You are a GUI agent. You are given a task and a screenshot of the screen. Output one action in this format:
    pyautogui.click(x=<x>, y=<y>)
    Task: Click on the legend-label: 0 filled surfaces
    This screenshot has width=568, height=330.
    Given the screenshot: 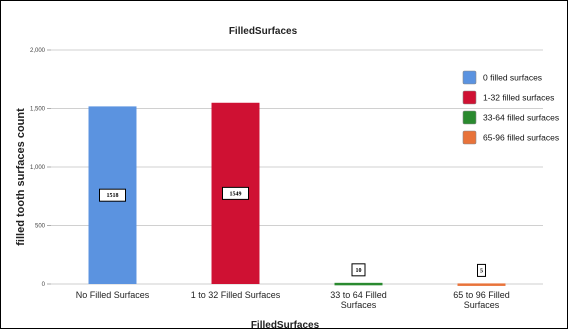 What is the action you would take?
    pyautogui.click(x=512, y=78)
    